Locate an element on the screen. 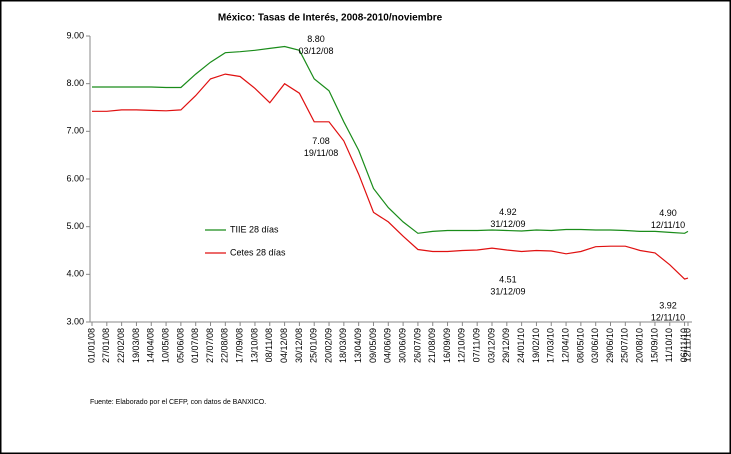 Image resolution: width=731 pixels, height=454 pixels. x-tick-label: 13/04/09 is located at coordinates (358, 345).